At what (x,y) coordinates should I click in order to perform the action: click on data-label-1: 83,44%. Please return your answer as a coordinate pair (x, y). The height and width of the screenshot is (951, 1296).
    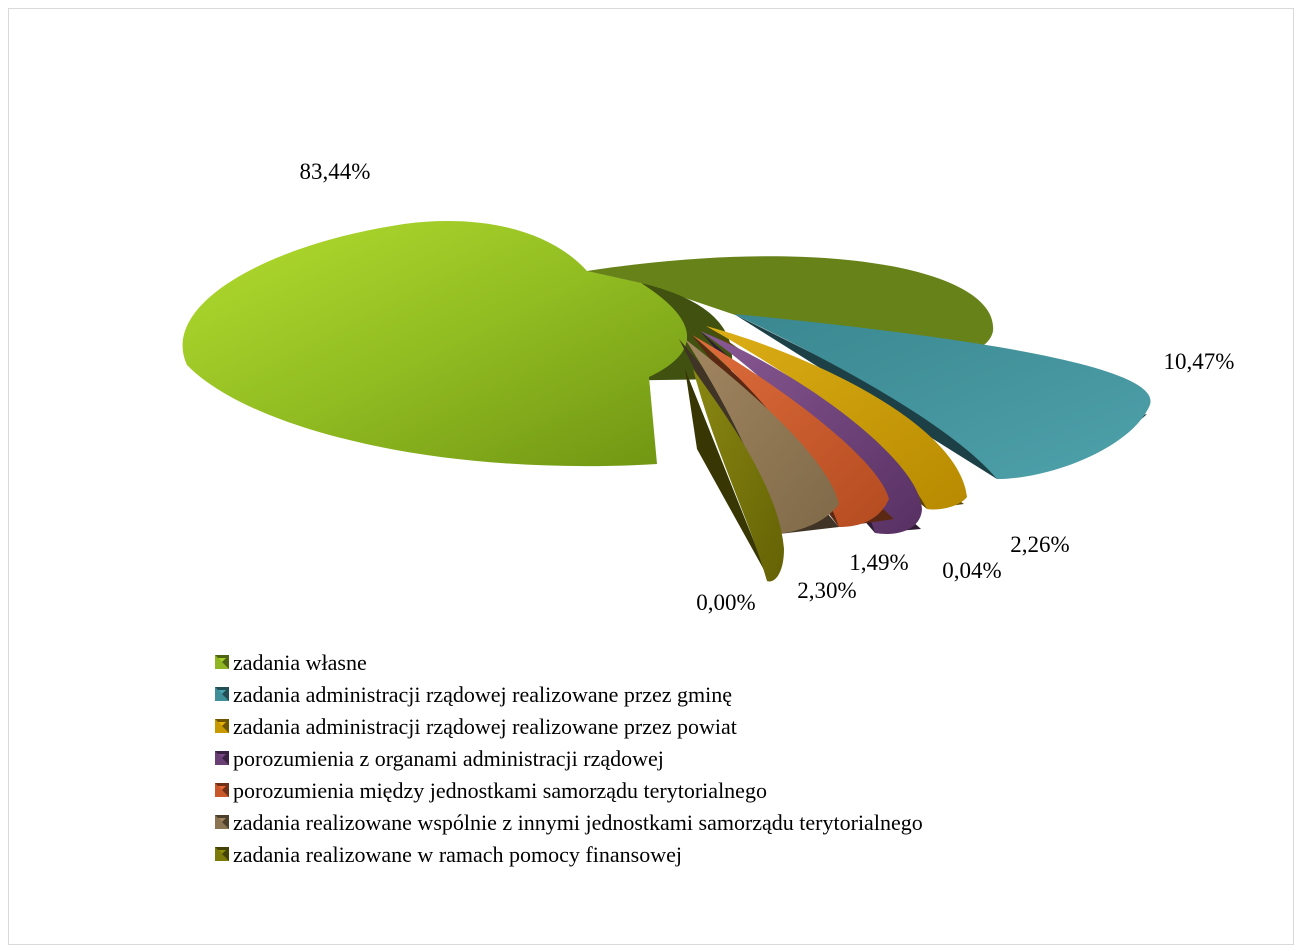
    Looking at the image, I should click on (335, 171).